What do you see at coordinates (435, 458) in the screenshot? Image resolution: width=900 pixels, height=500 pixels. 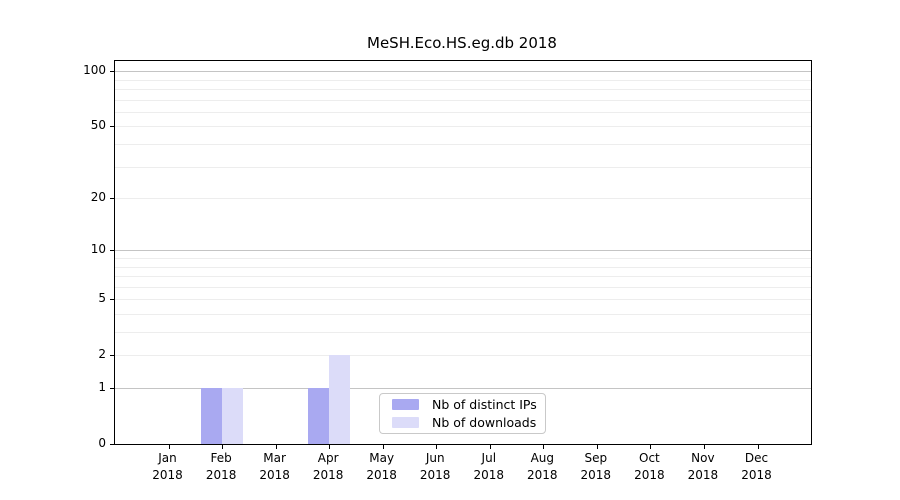 I see `x-tick-month: Jun` at bounding box center [435, 458].